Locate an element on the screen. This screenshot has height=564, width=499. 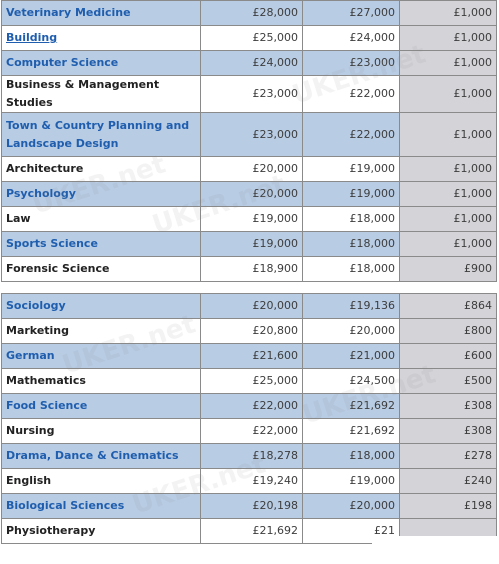
subject-cell: Building is located at coordinates (101, 38).